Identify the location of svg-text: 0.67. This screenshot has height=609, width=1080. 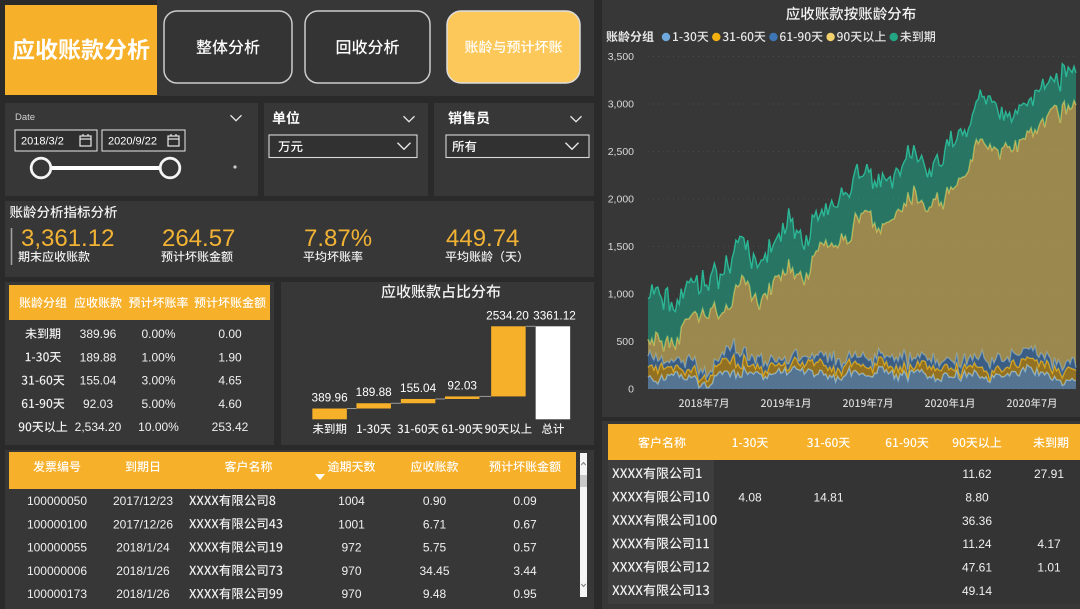
(525, 524).